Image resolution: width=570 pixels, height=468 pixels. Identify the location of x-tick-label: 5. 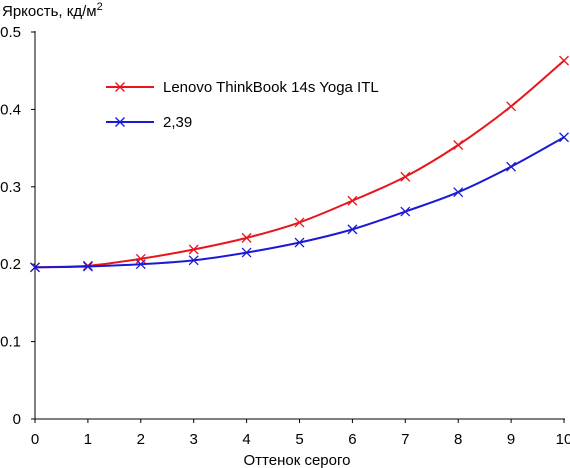
(299, 439).